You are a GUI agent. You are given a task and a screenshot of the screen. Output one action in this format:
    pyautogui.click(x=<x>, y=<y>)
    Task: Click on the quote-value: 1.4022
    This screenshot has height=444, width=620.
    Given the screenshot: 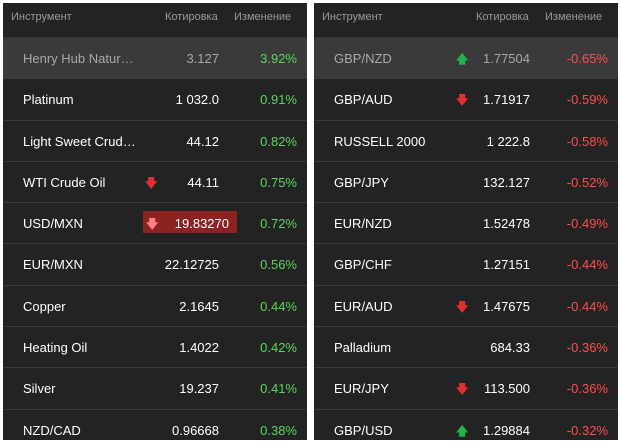 What is the action you would take?
    pyautogui.click(x=199, y=348)
    